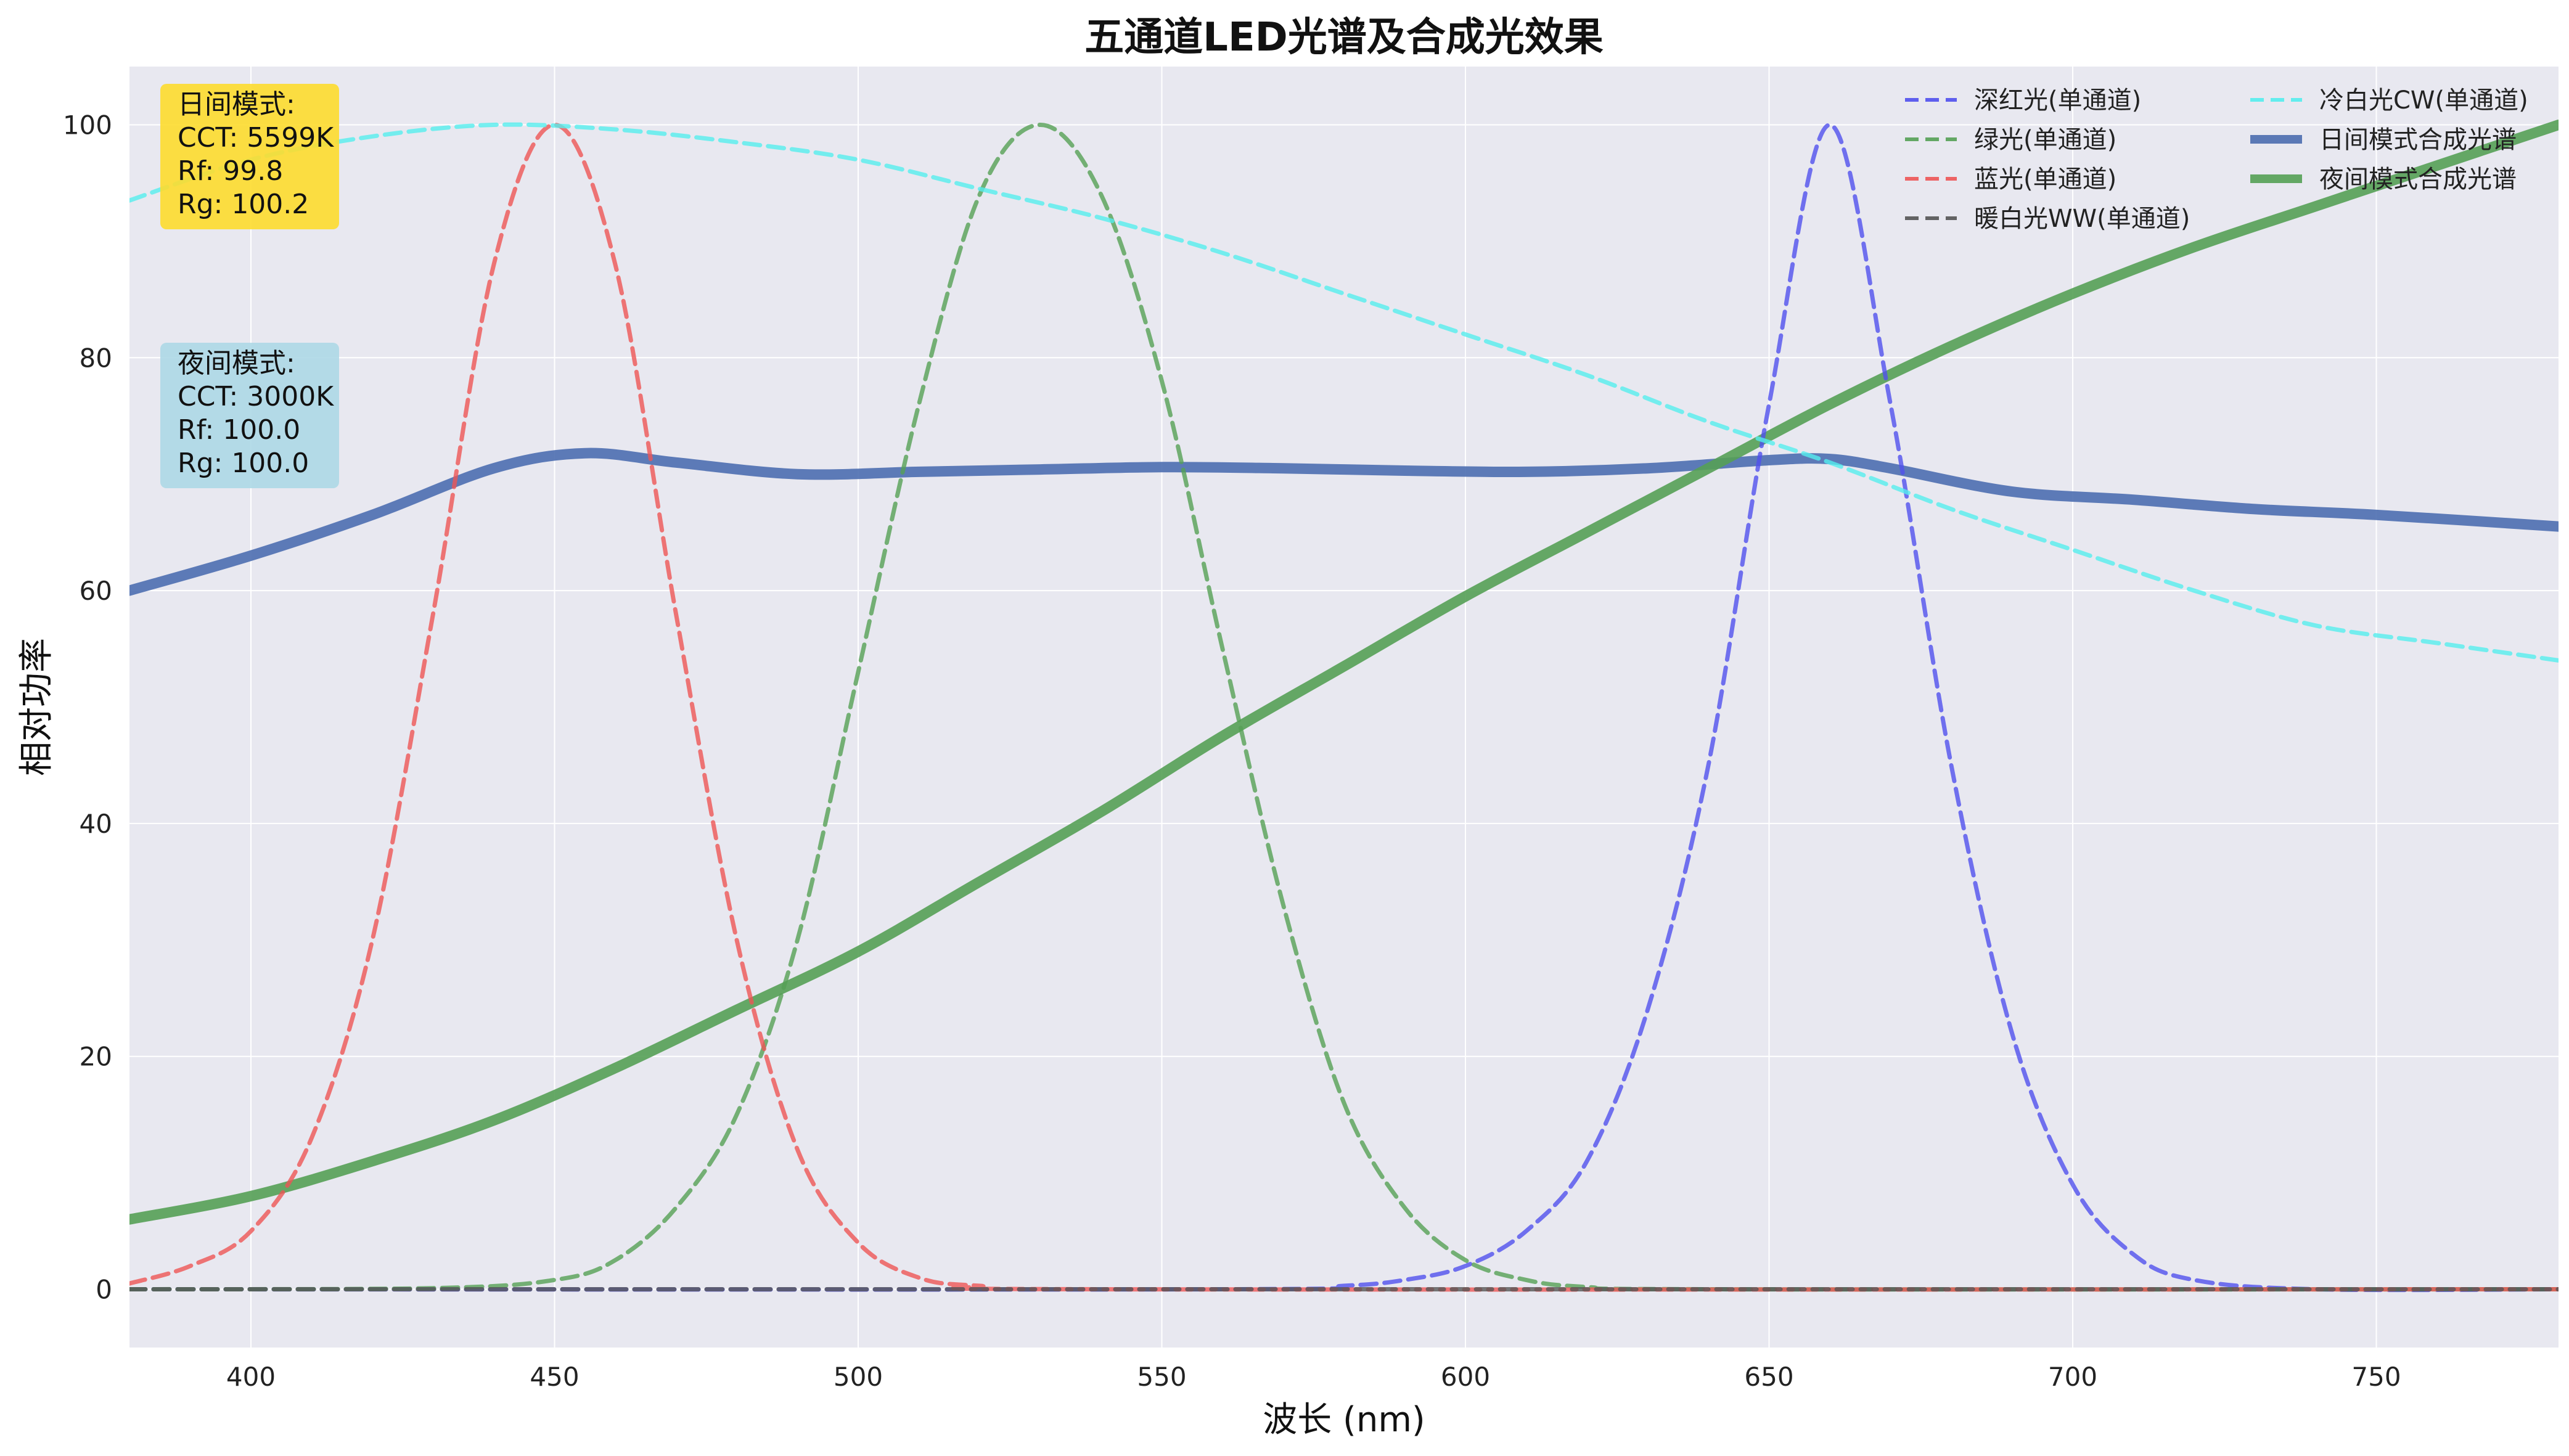 This screenshot has height=1456, width=2569. I want to click on x-tick-label: 750, so click(2376, 1377).